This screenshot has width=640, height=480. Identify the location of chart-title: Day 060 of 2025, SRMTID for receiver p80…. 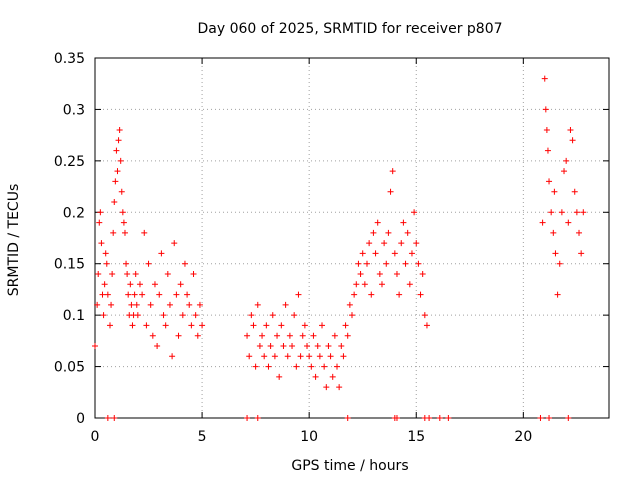
(349, 29).